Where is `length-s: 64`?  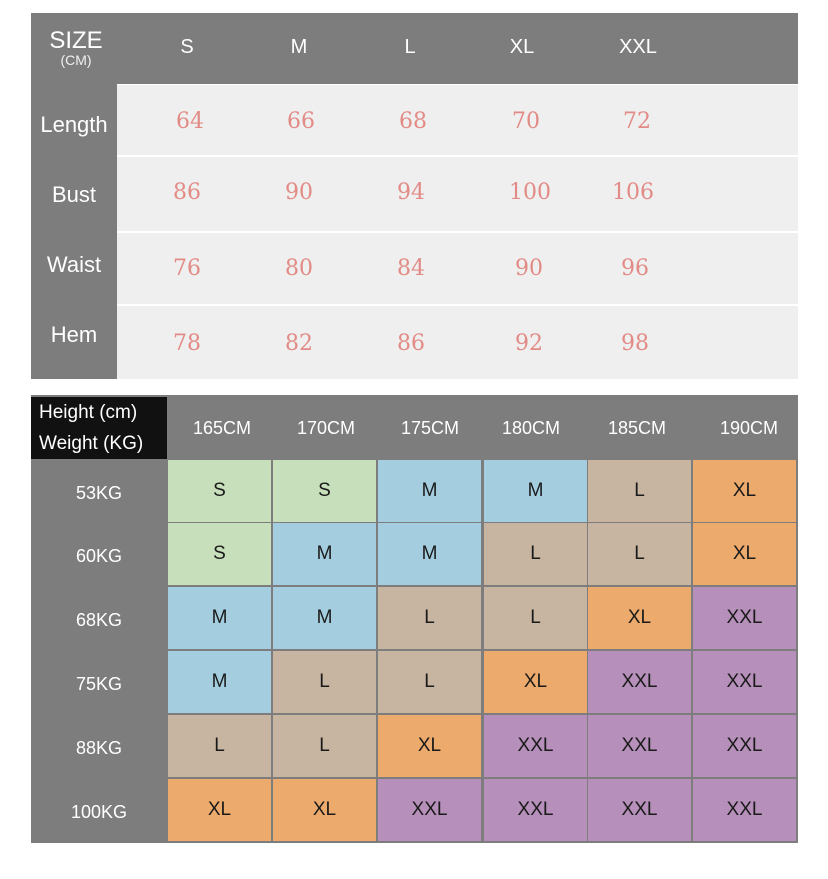 length-s: 64 is located at coordinates (190, 121).